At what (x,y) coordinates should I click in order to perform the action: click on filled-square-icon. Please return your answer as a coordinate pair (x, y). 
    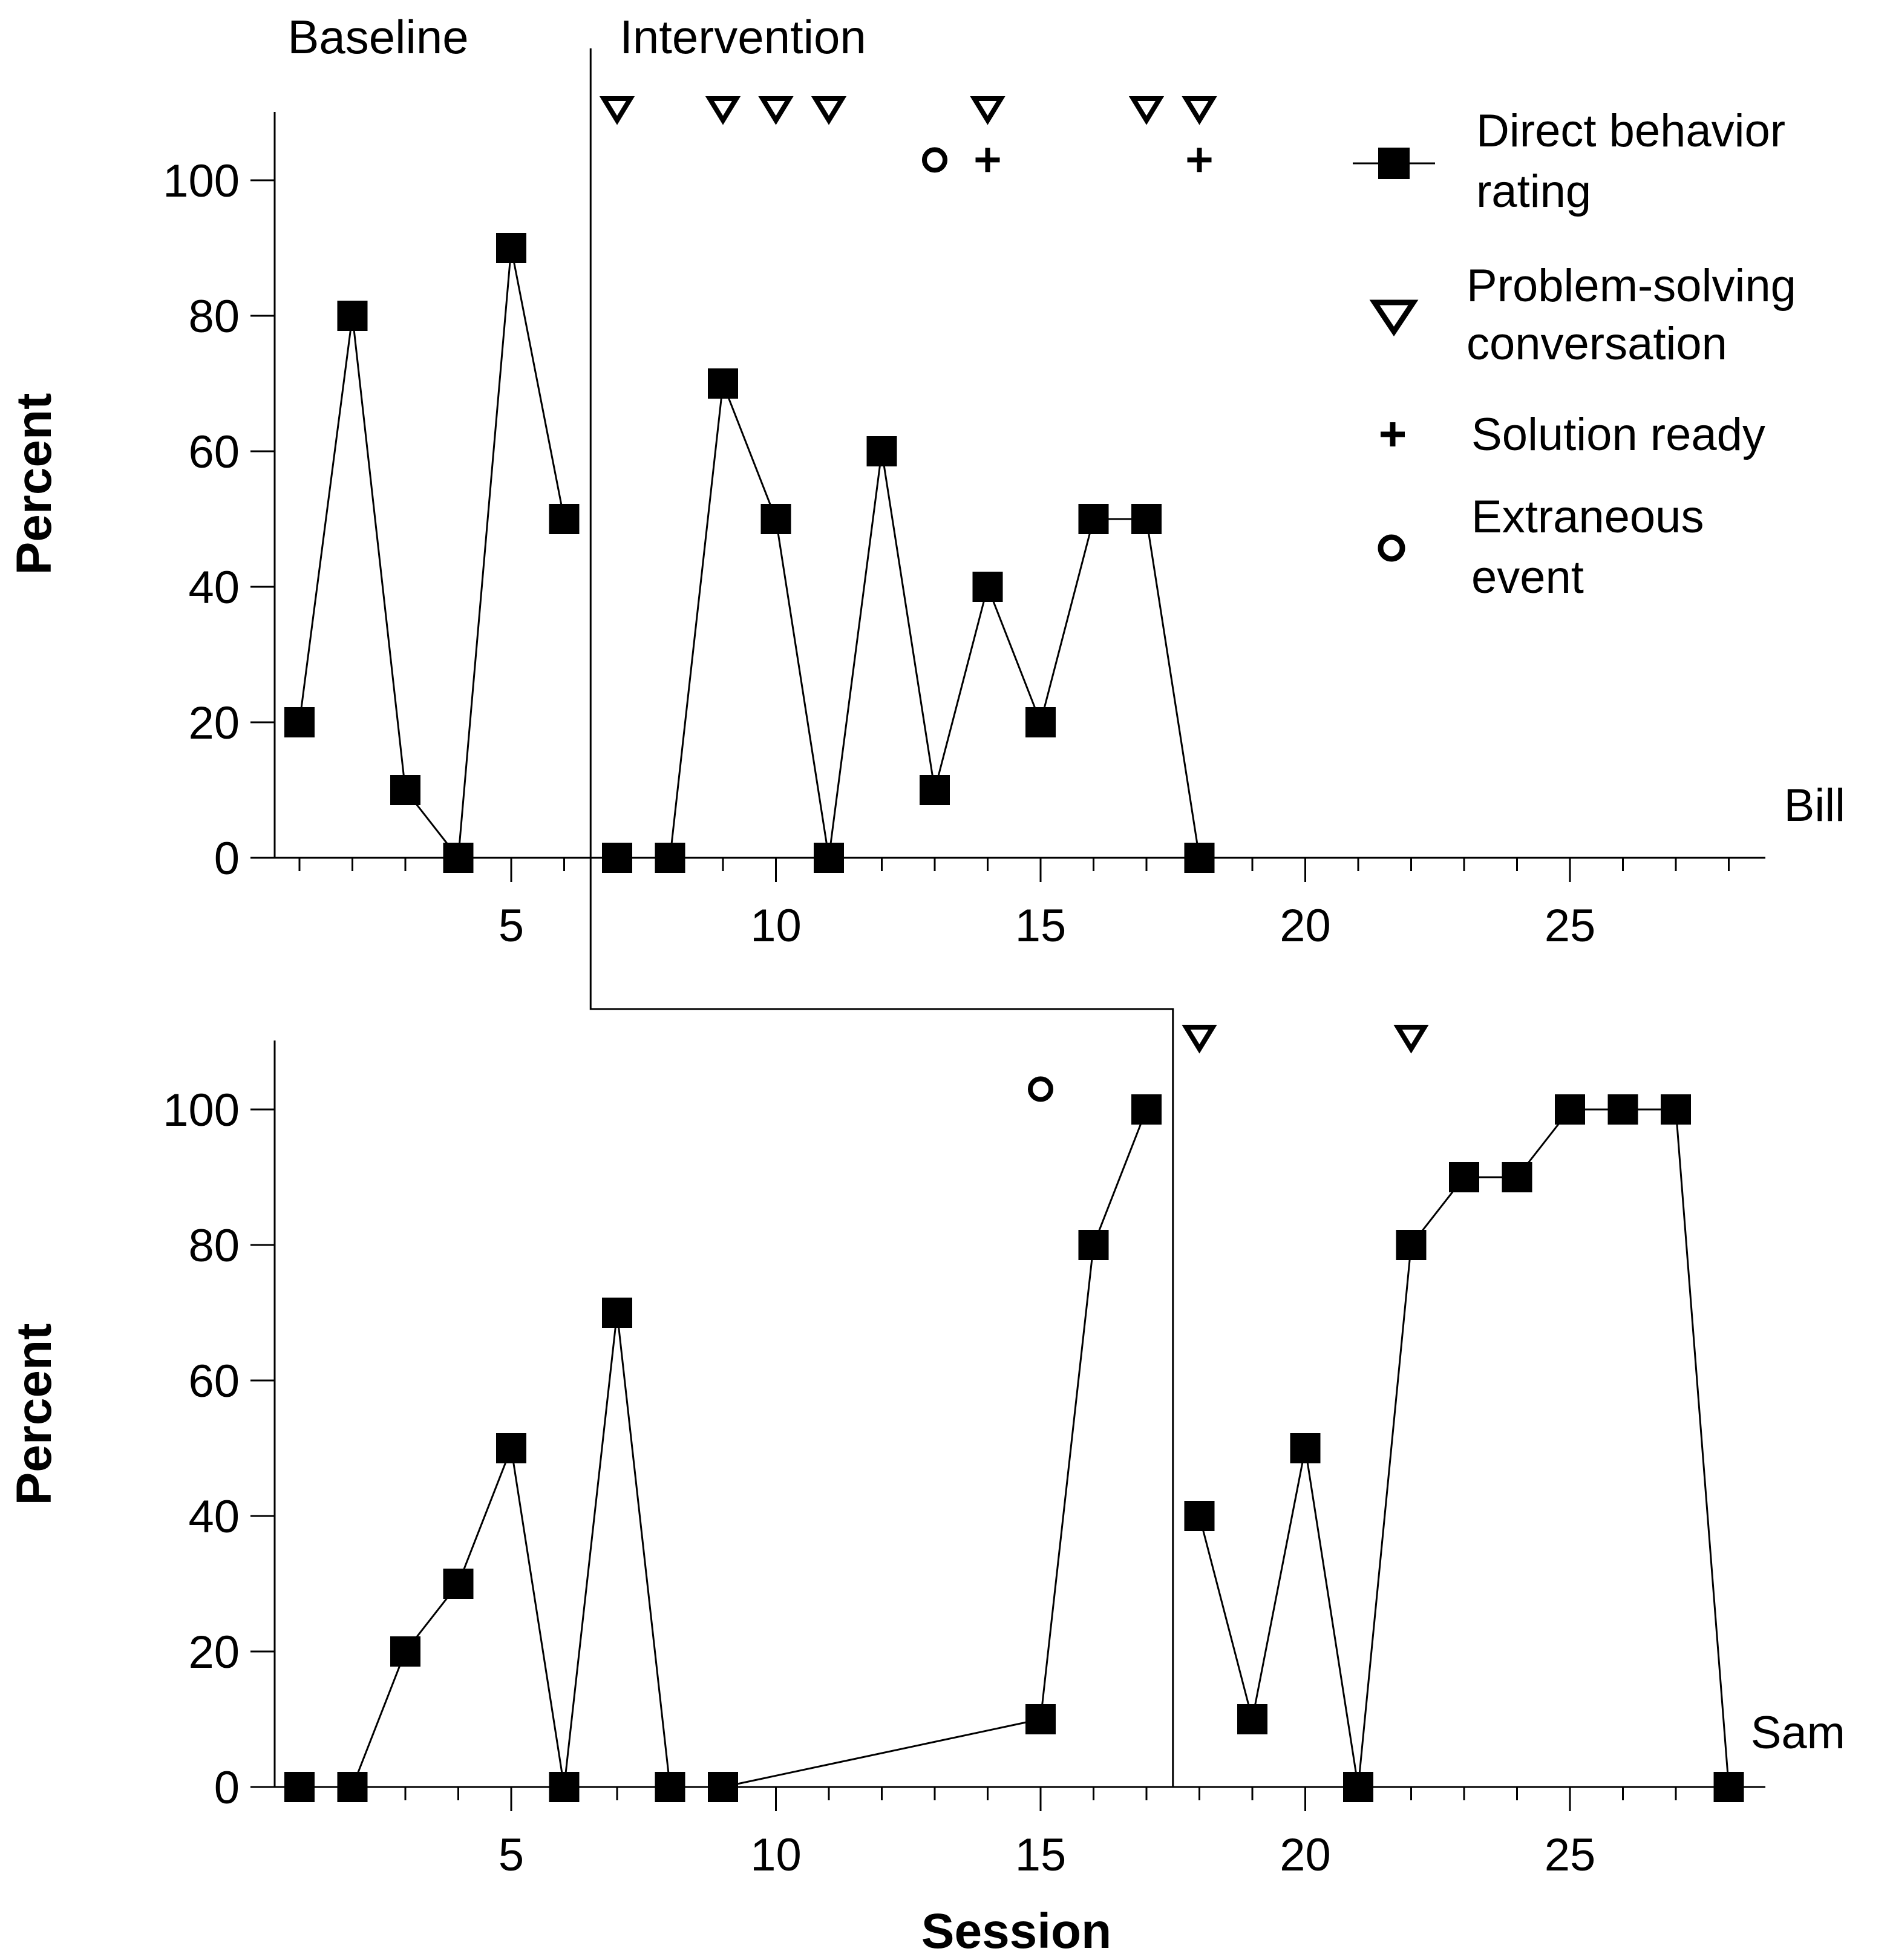
    Looking at the image, I should click on (1394, 163).